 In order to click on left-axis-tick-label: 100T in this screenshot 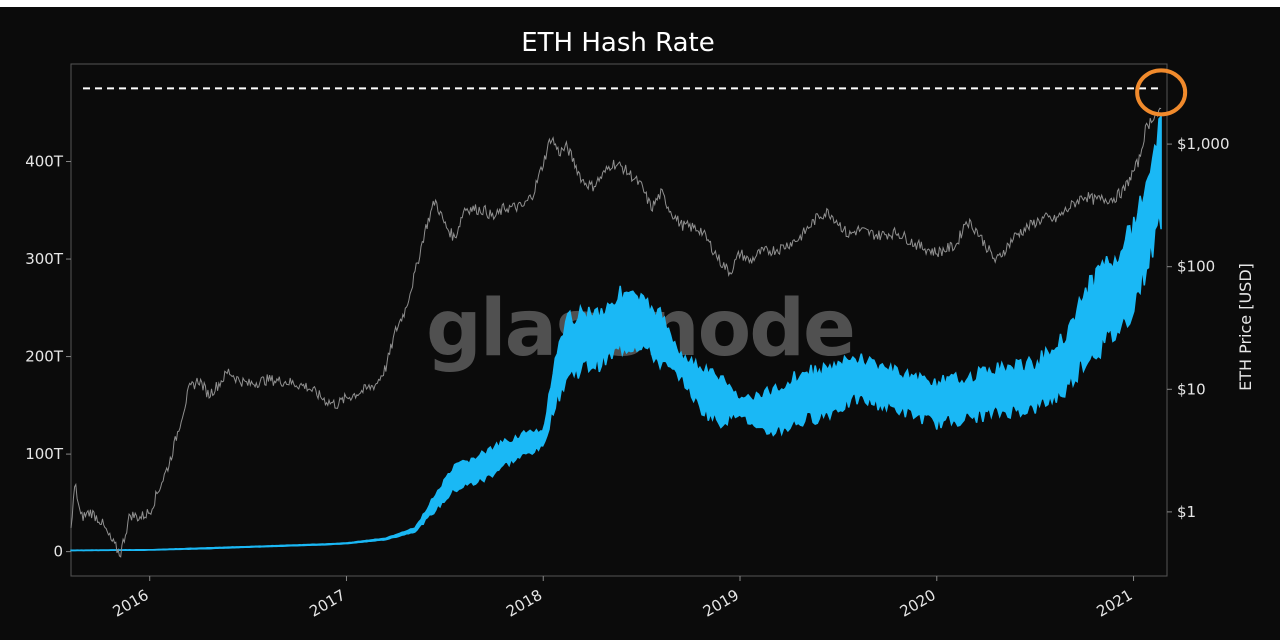, I will do `click(44, 454)`.